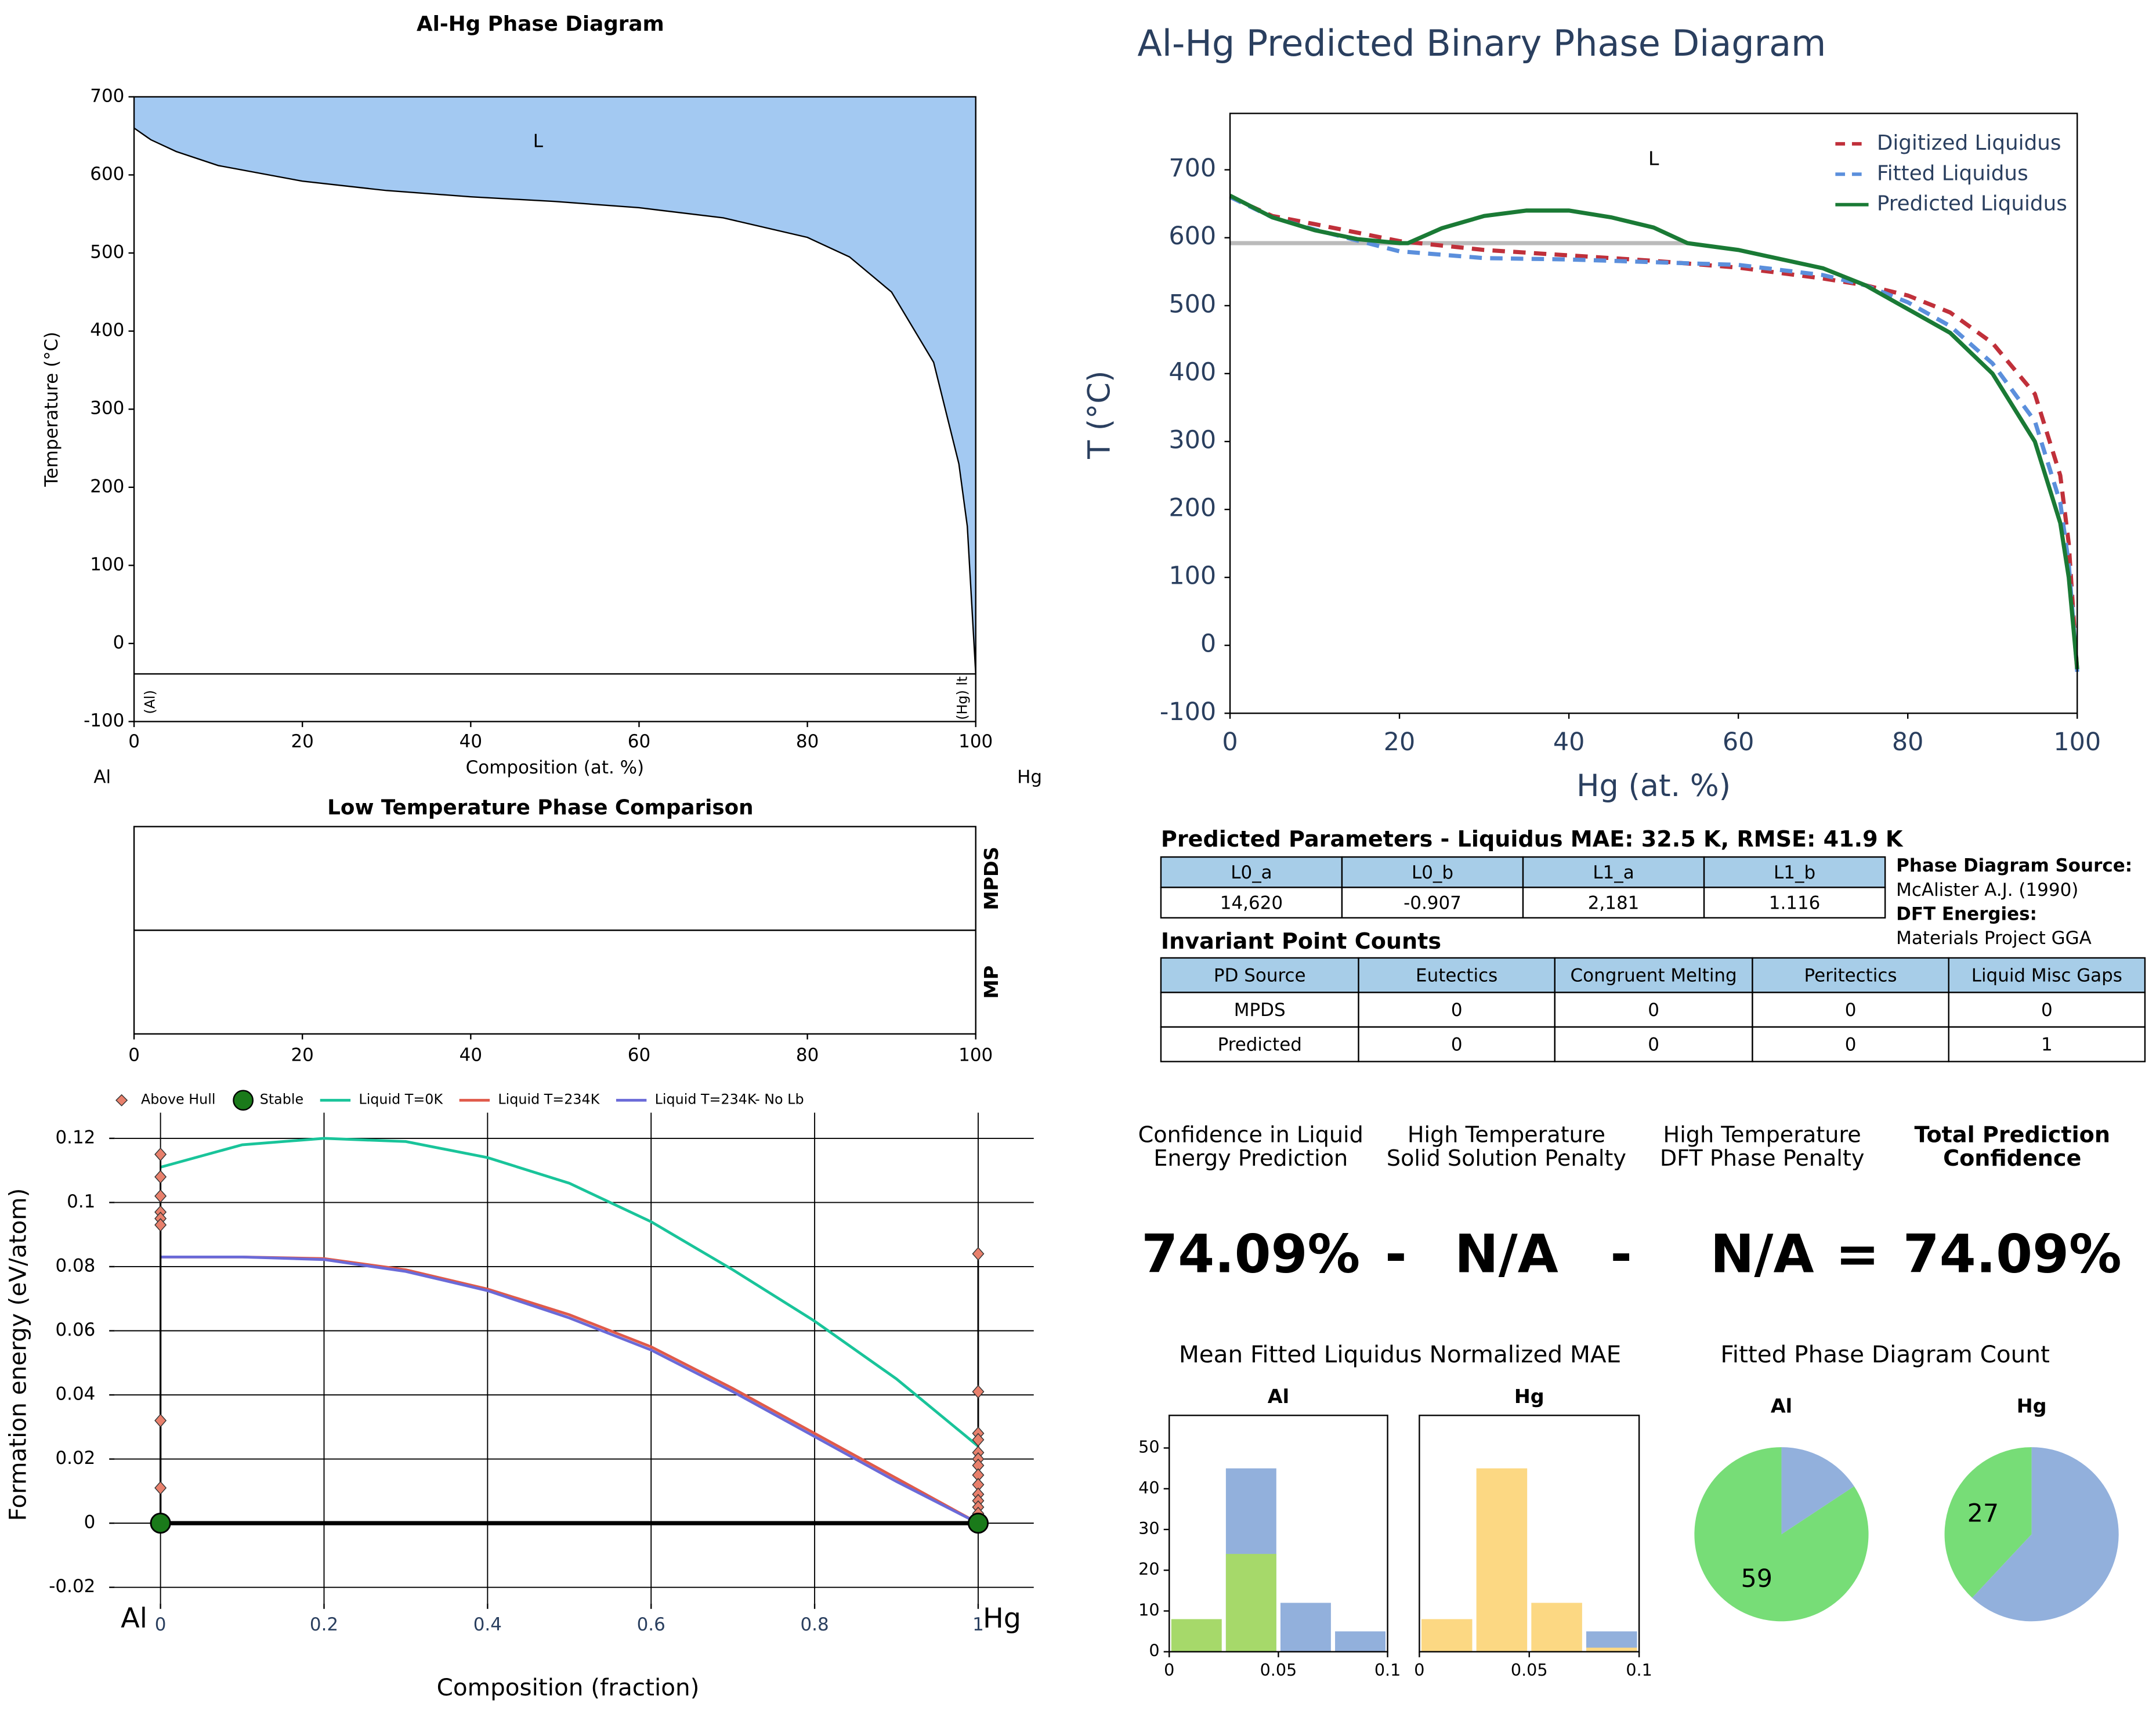 The height and width of the screenshot is (1714, 2156). I want to click on plot-frame, so click(1653, 414).